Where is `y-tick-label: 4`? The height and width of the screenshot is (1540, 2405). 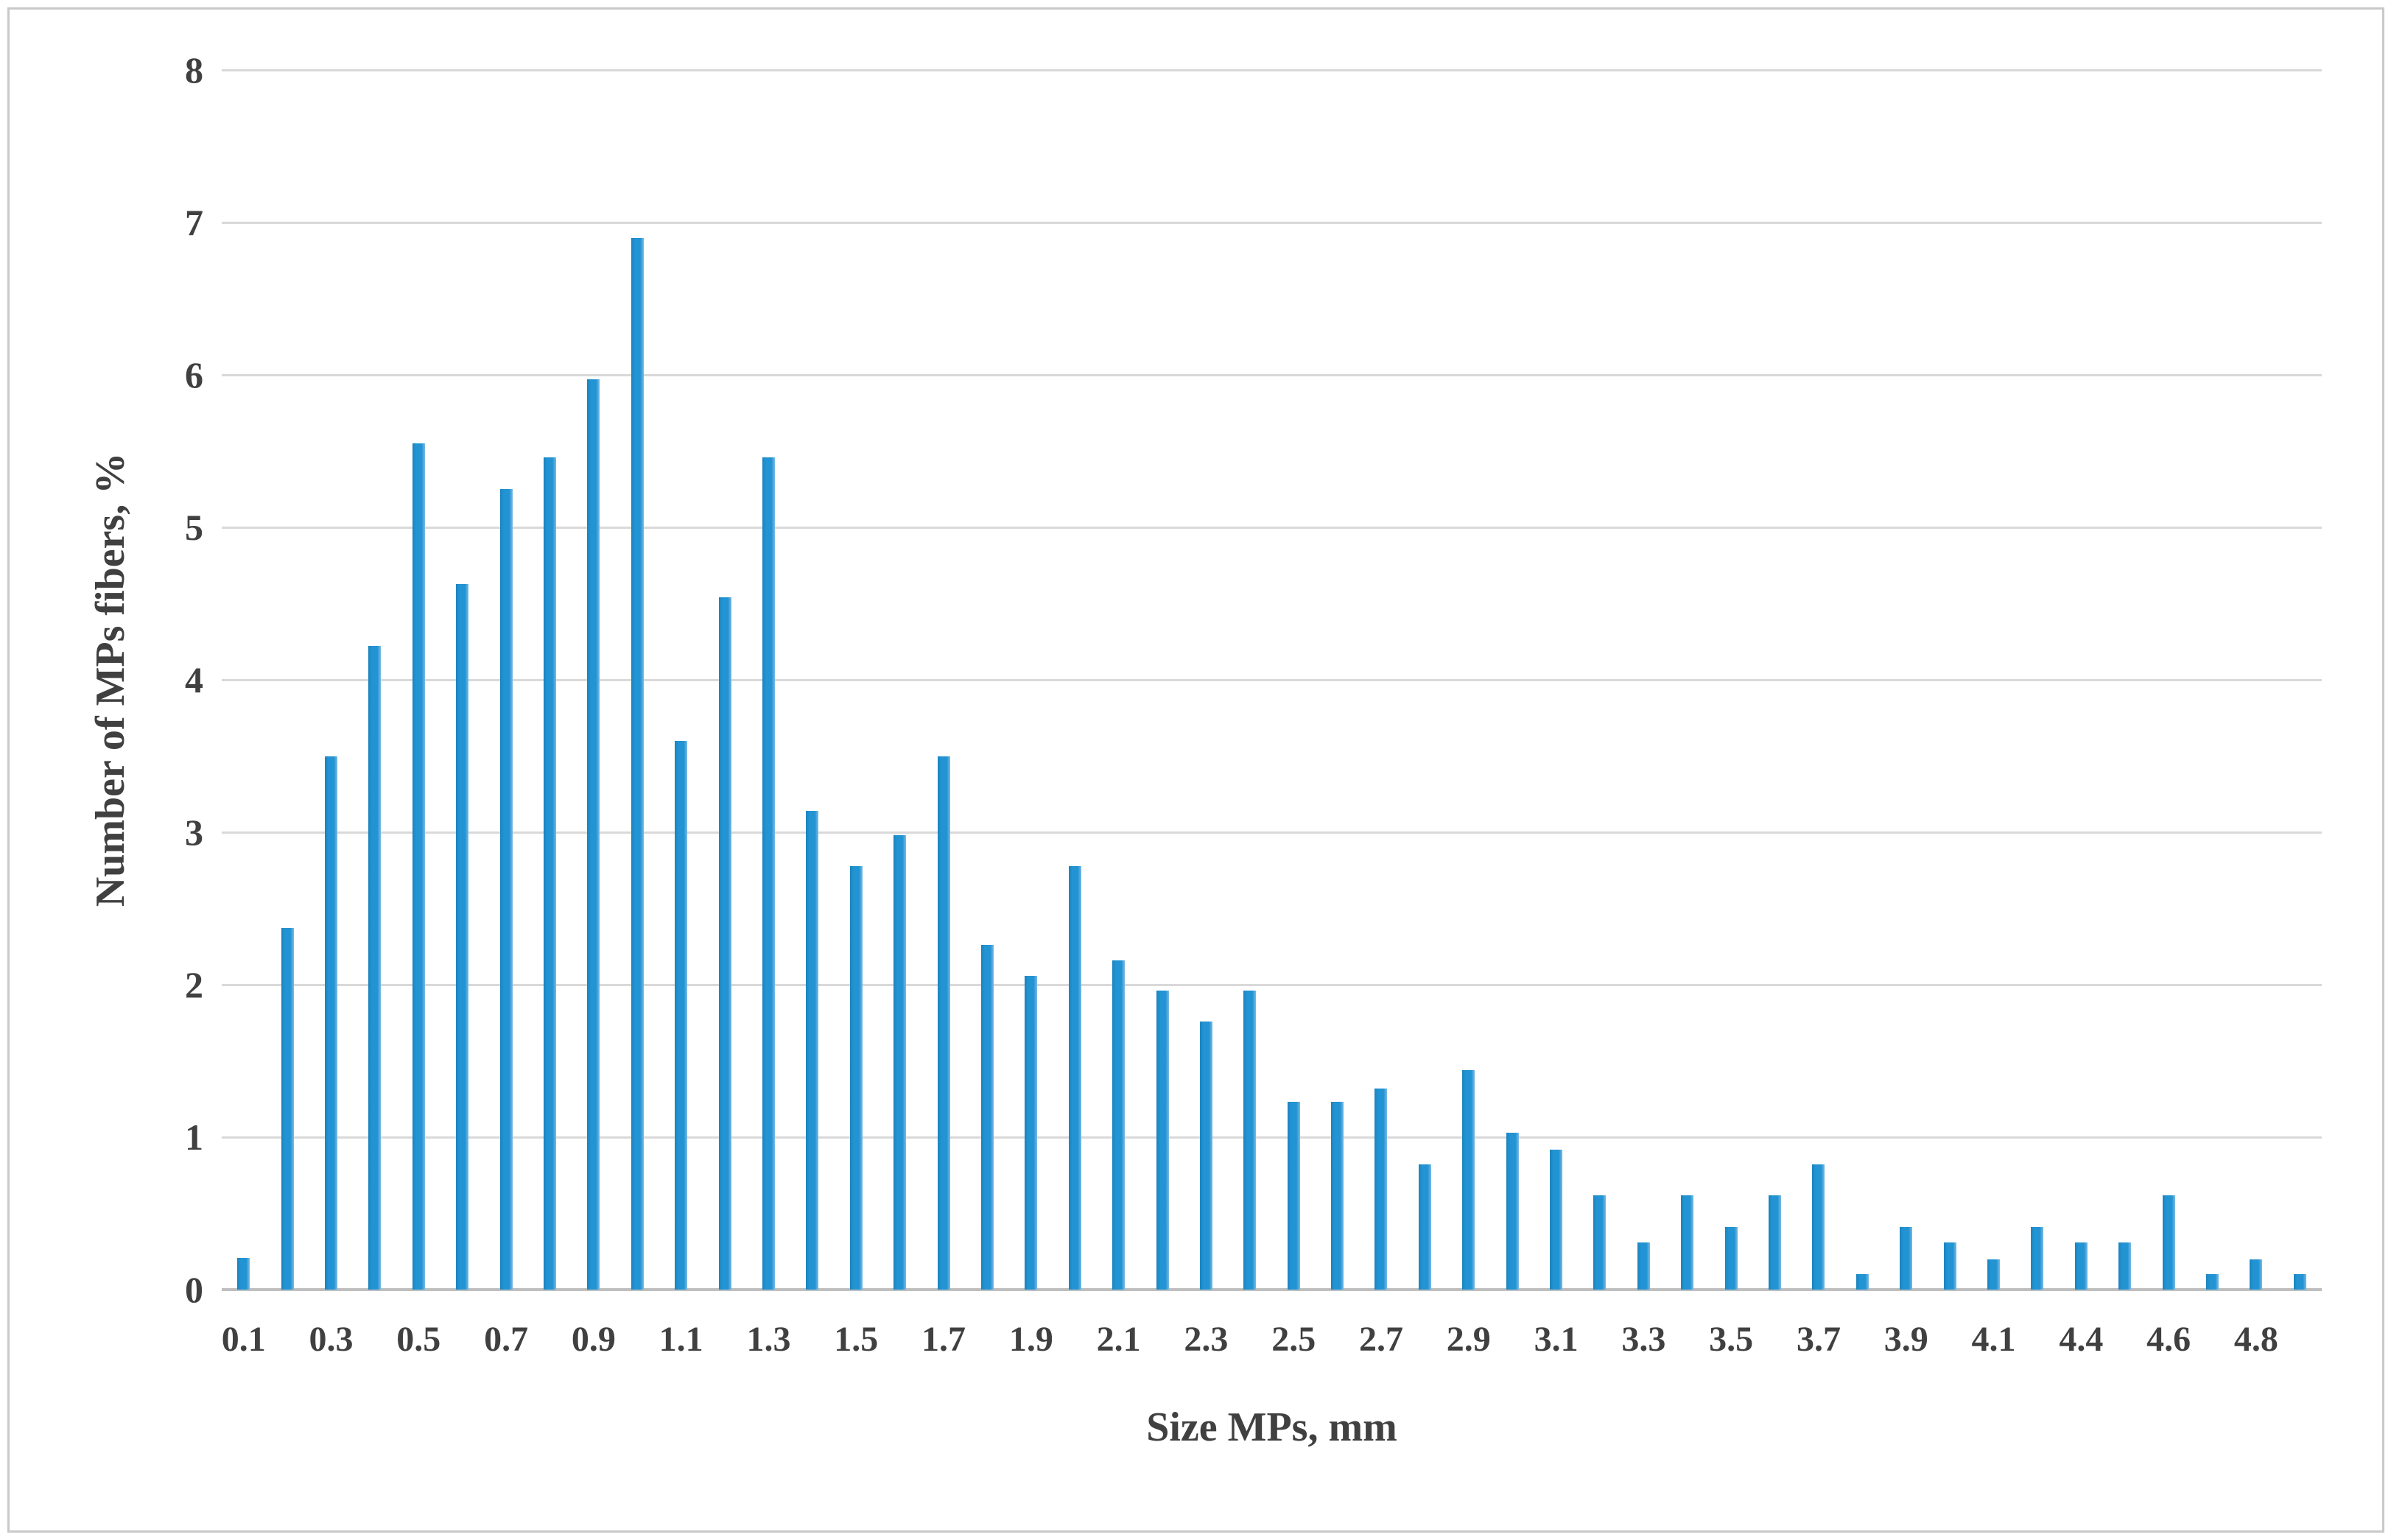
y-tick-label: 4 is located at coordinates (194, 679).